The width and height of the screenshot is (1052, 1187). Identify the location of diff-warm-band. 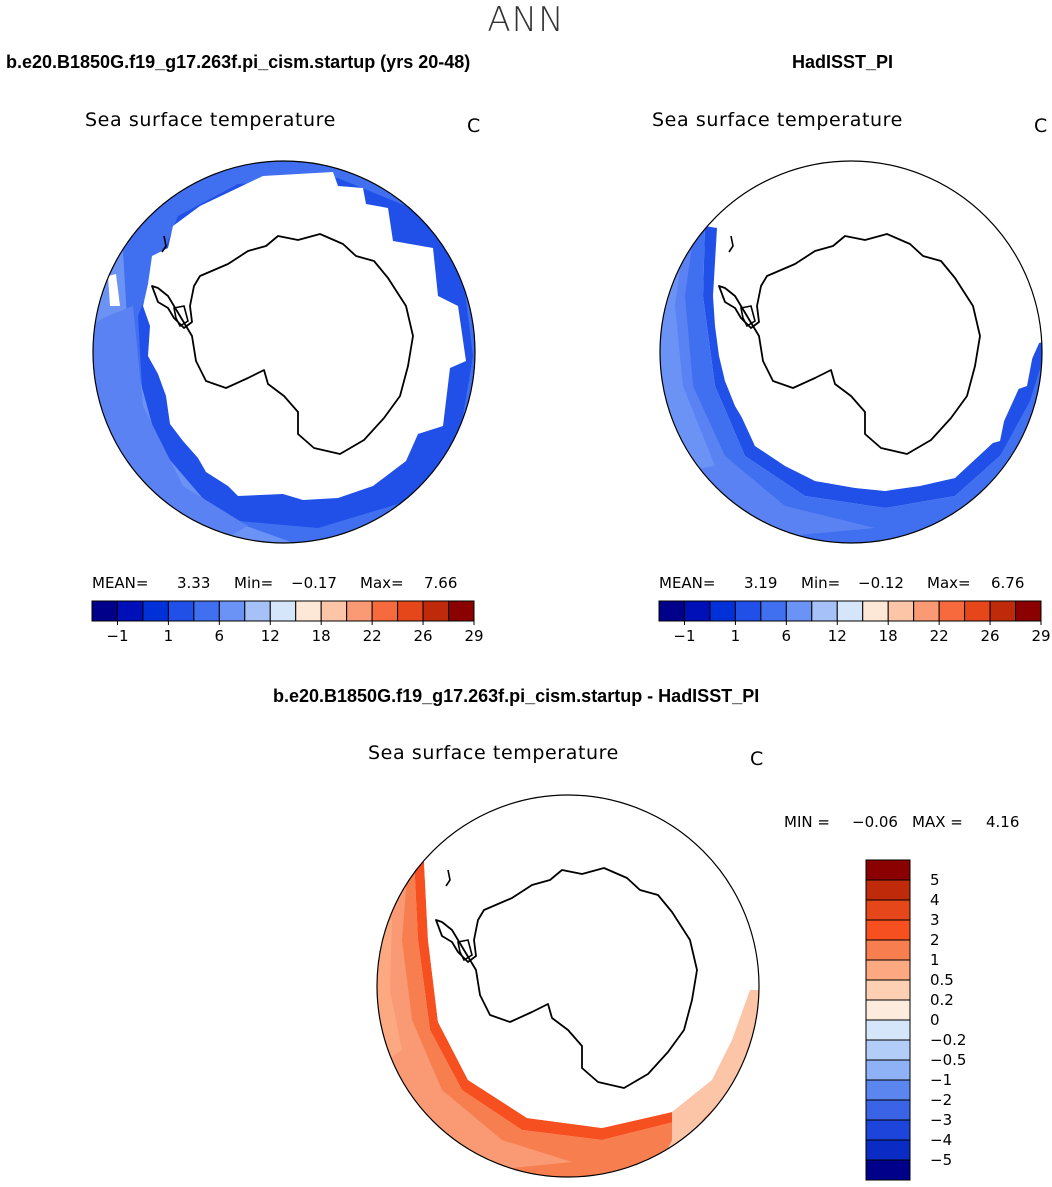
(568, 1013).